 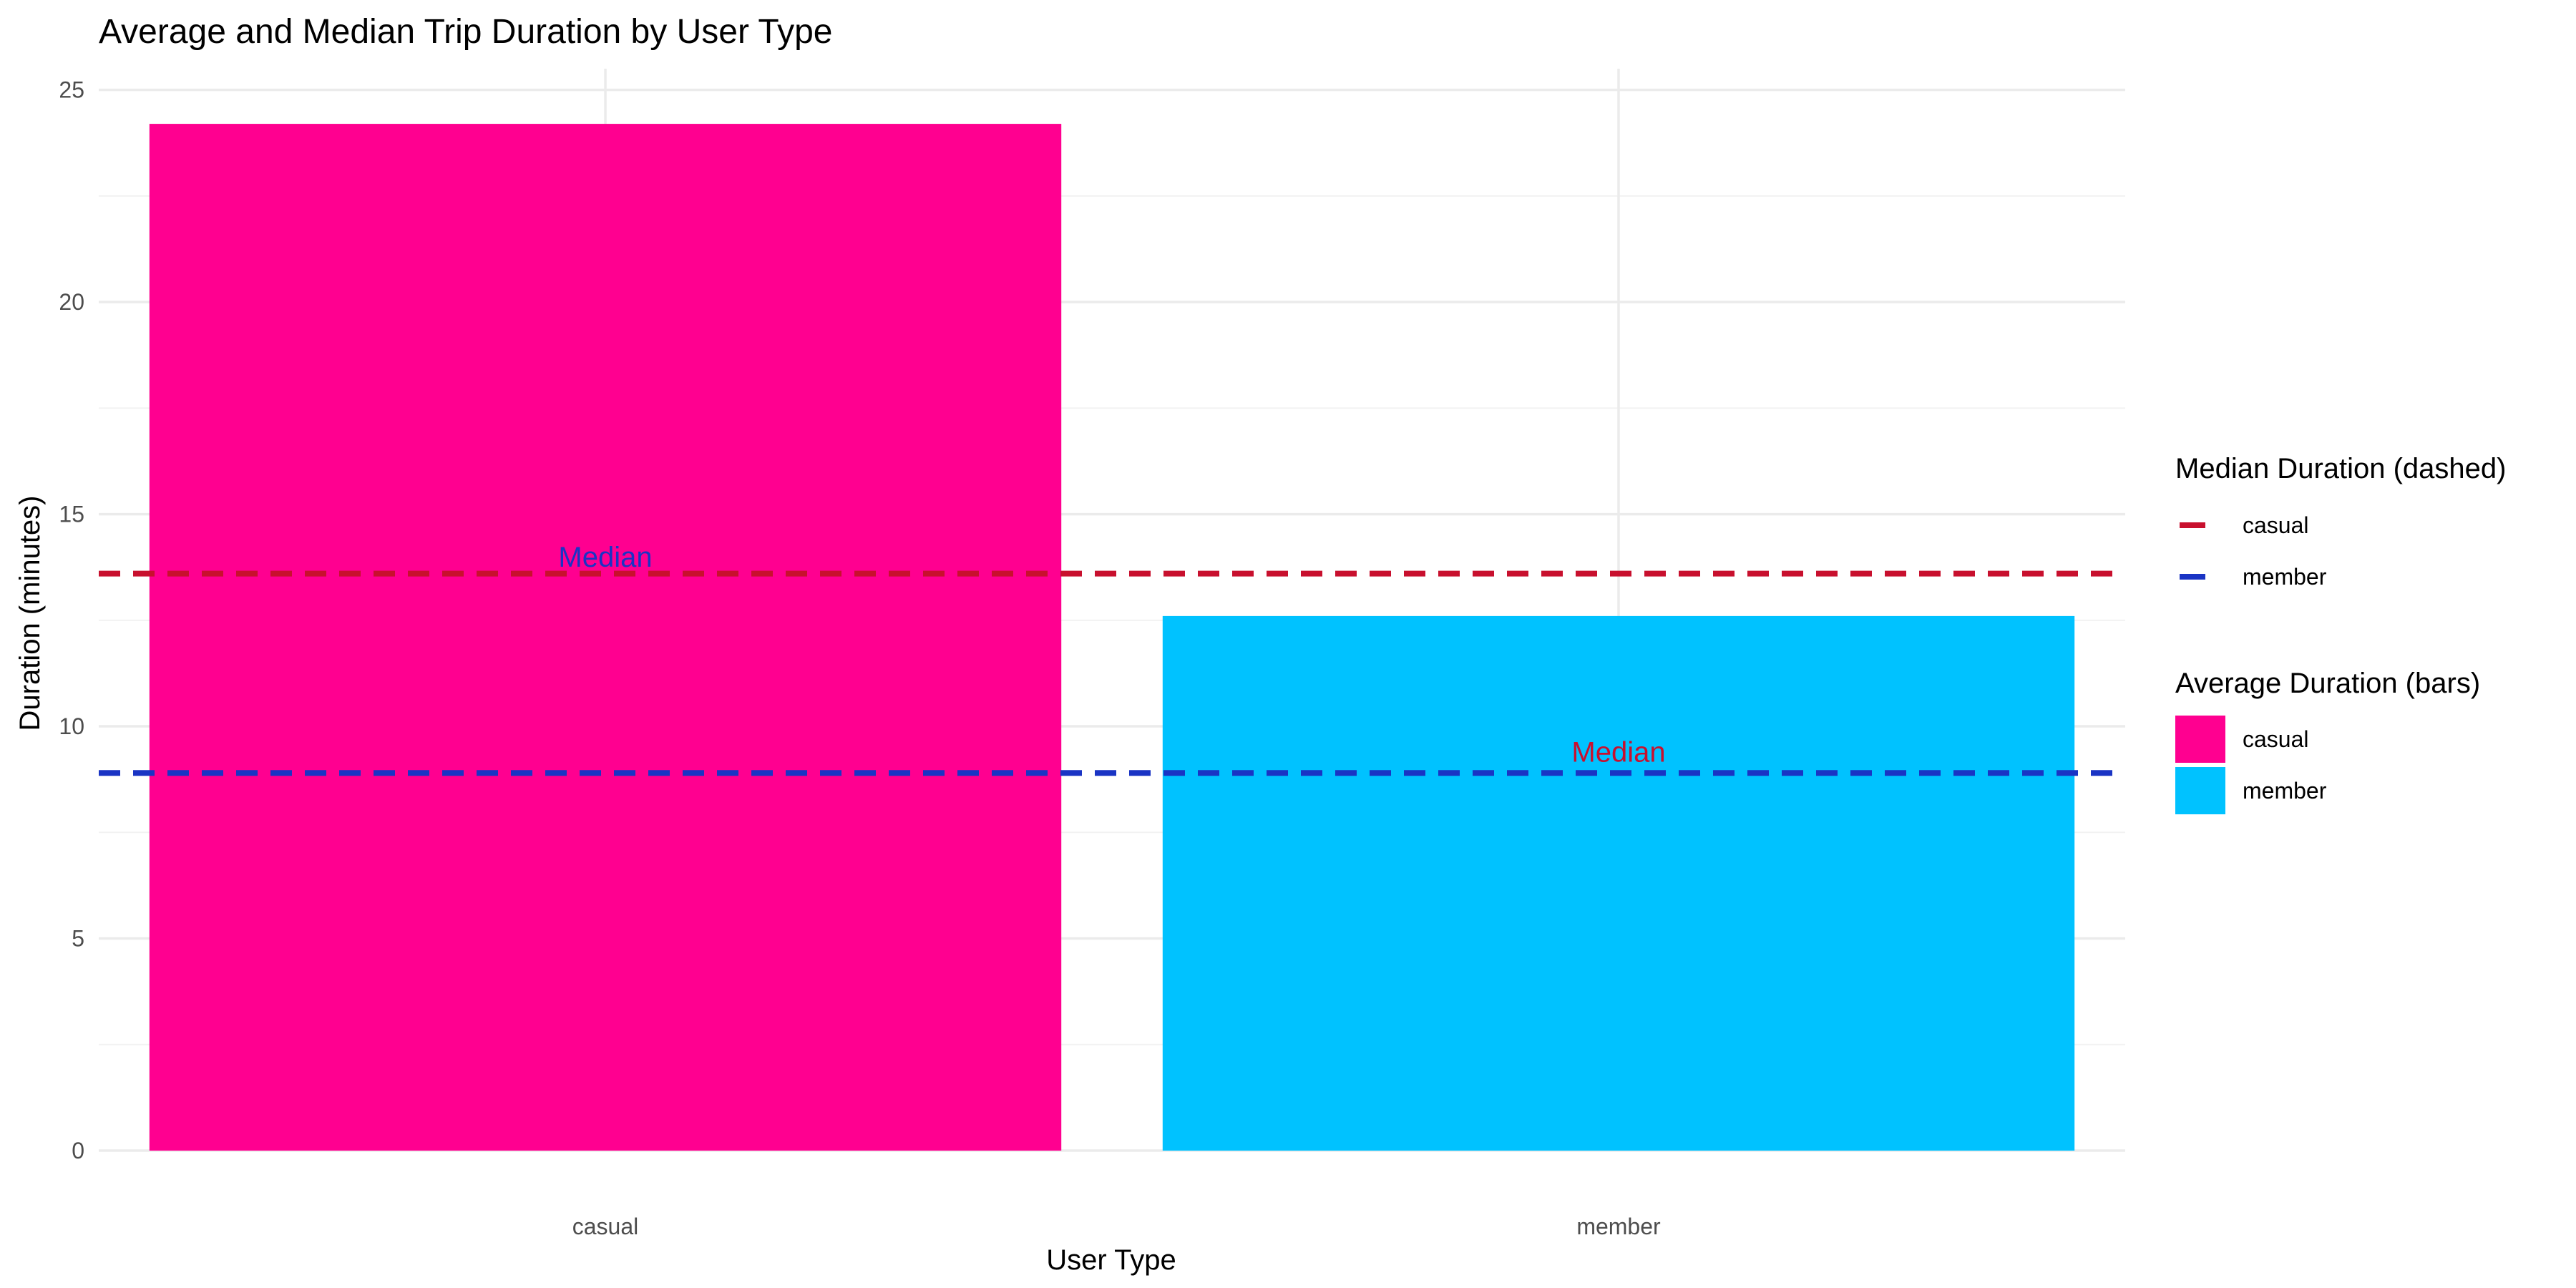 What do you see at coordinates (1618, 1226) in the screenshot?
I see `x-tick-label: member` at bounding box center [1618, 1226].